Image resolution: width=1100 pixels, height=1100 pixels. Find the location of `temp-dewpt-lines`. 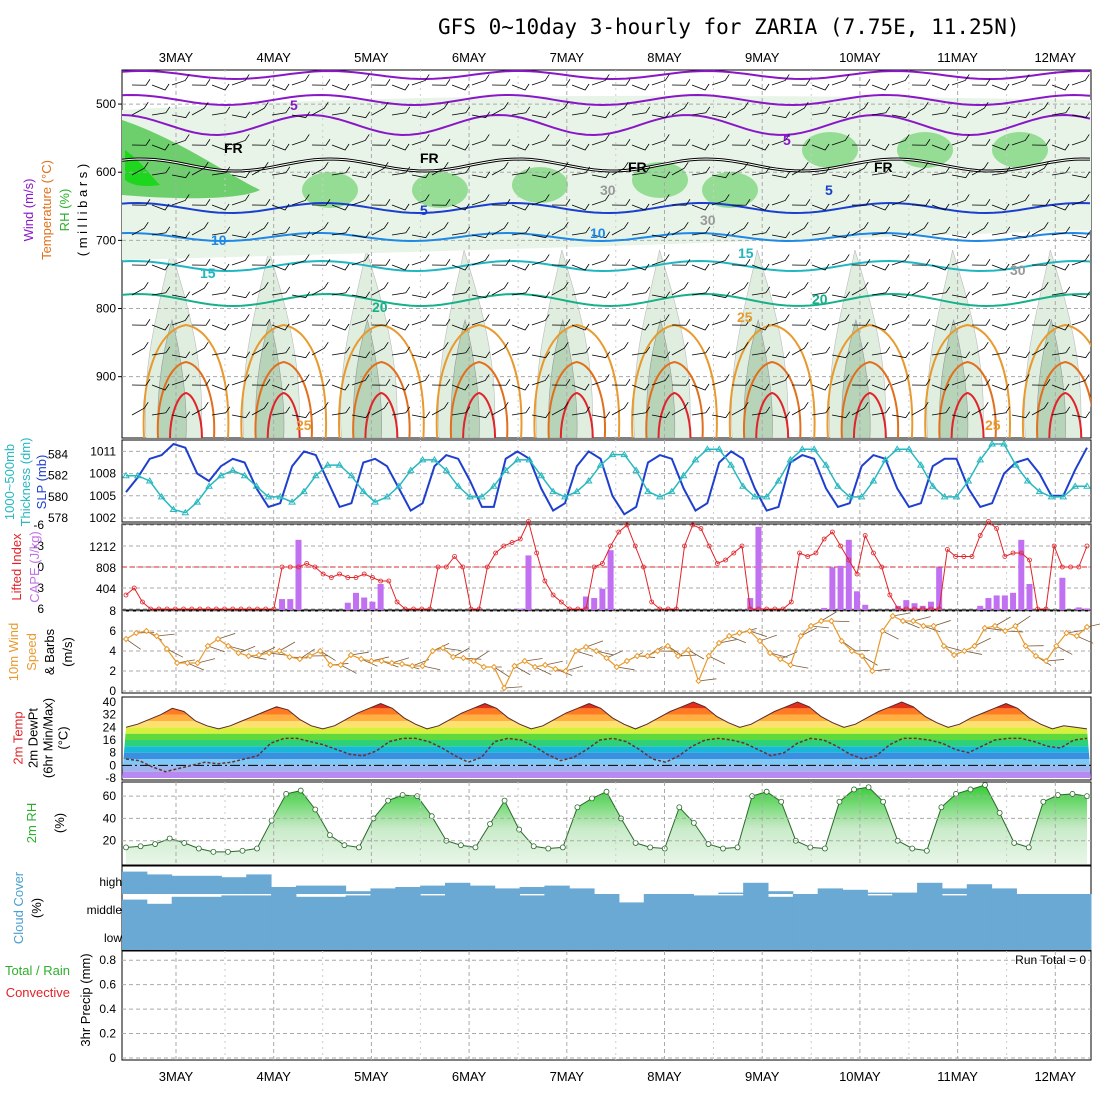

temp-dewpt-lines is located at coordinates (606, 737).